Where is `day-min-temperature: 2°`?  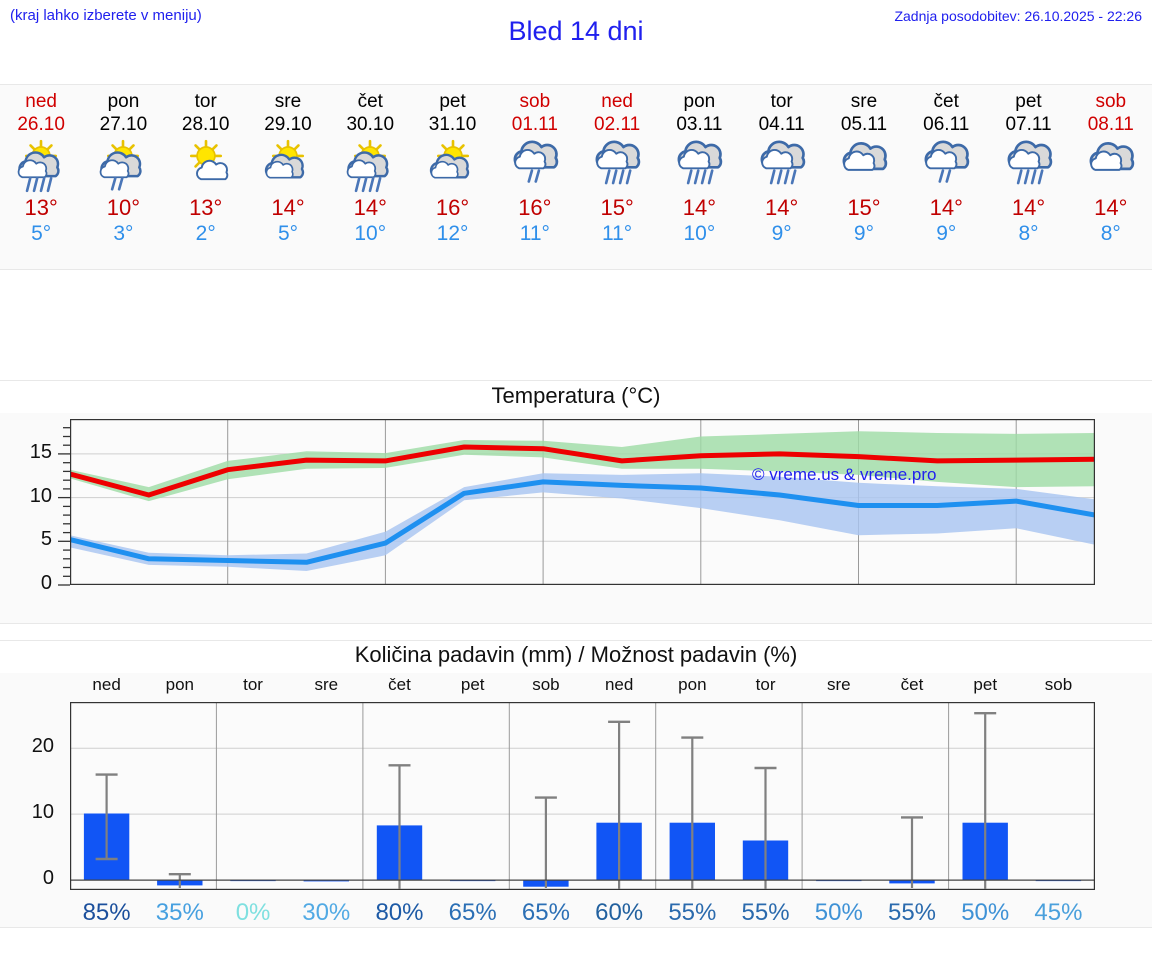 day-min-temperature: 2° is located at coordinates (205, 233).